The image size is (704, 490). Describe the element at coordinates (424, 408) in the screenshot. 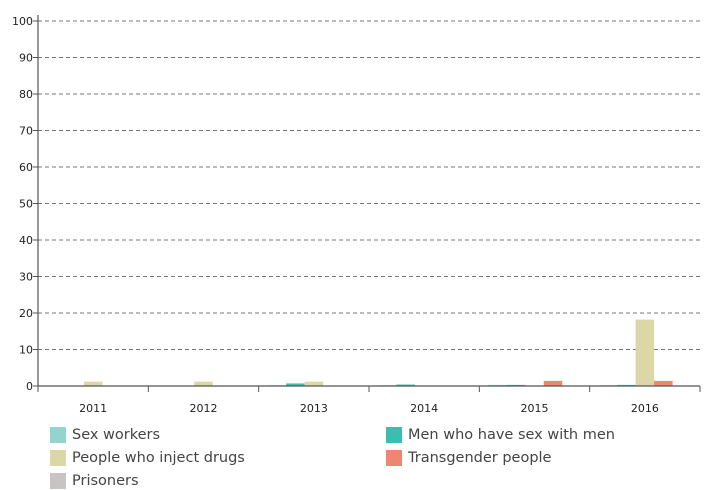

I see `x-tick-label: 2014` at that location.